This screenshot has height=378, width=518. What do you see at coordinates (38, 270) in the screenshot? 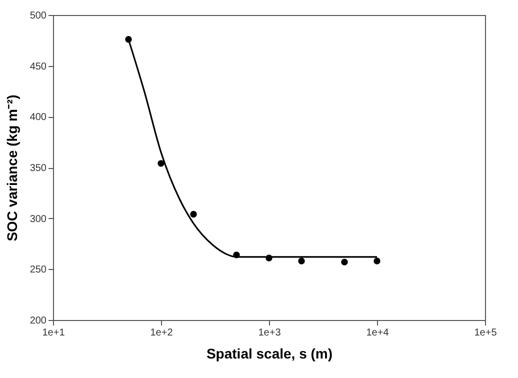
I see `y-tick-label: 250` at bounding box center [38, 270].